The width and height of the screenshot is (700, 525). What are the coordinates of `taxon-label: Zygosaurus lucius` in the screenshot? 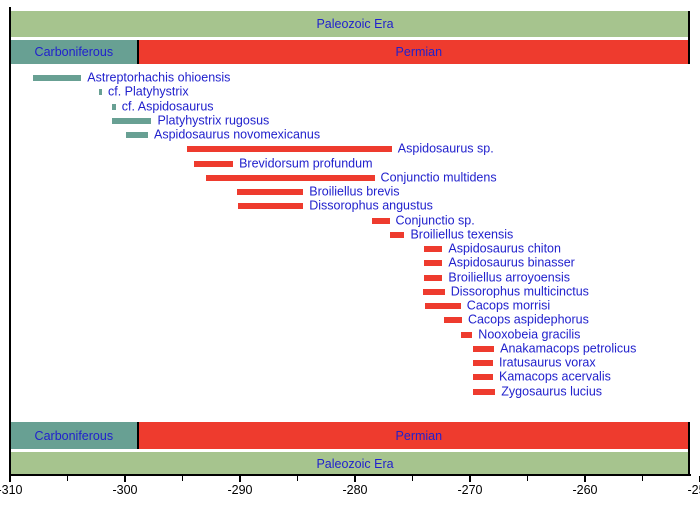 It's located at (552, 391).